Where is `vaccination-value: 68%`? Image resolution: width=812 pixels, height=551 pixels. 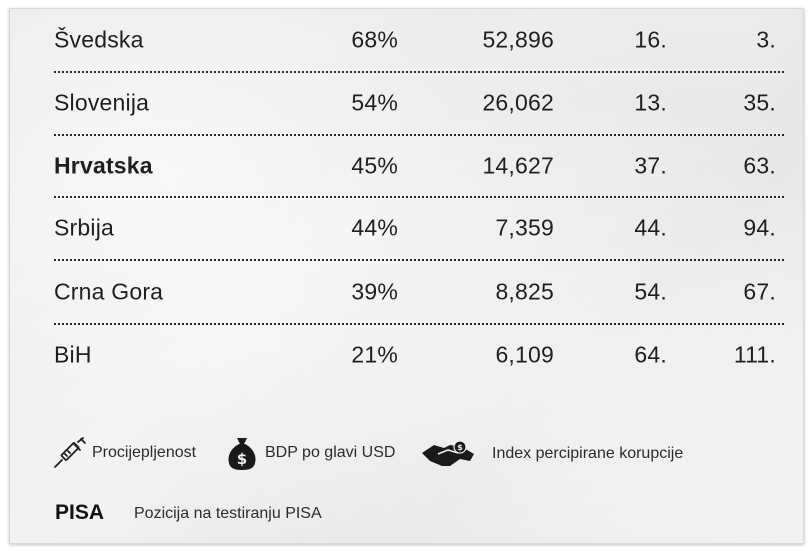
vaccination-value: 68% is located at coordinates (374, 39).